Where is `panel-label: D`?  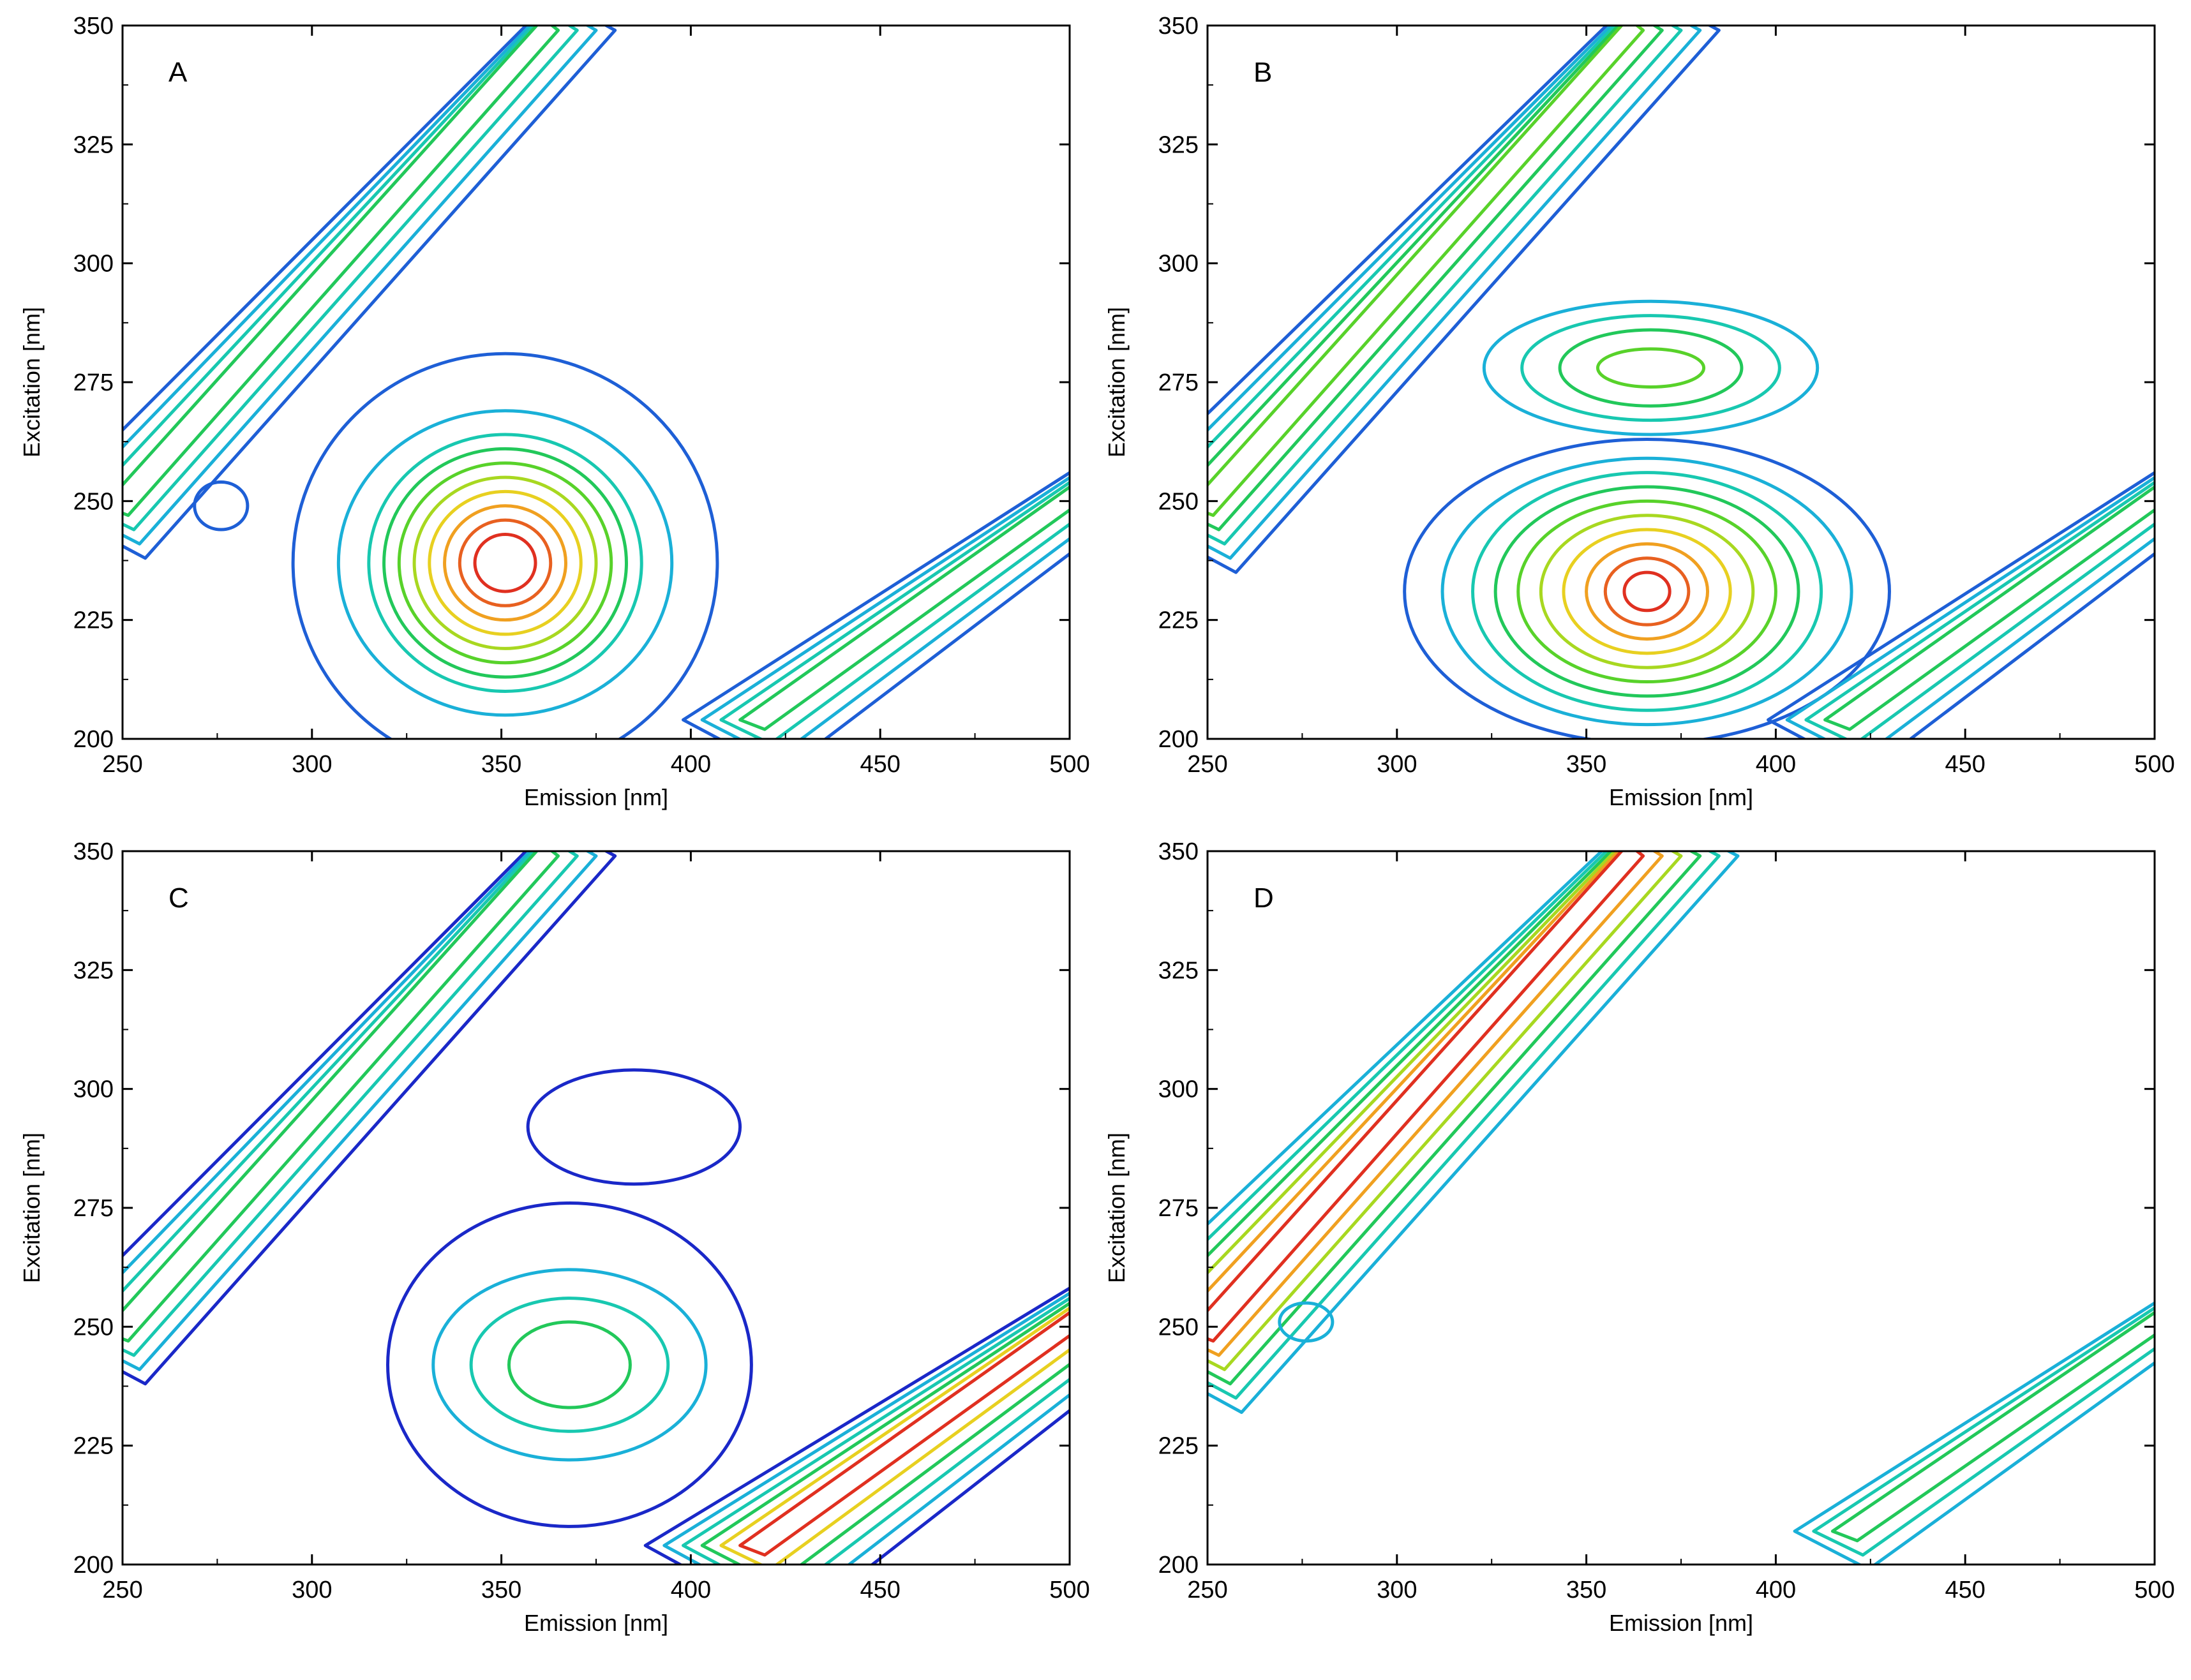 panel-label: D is located at coordinates (1263, 898).